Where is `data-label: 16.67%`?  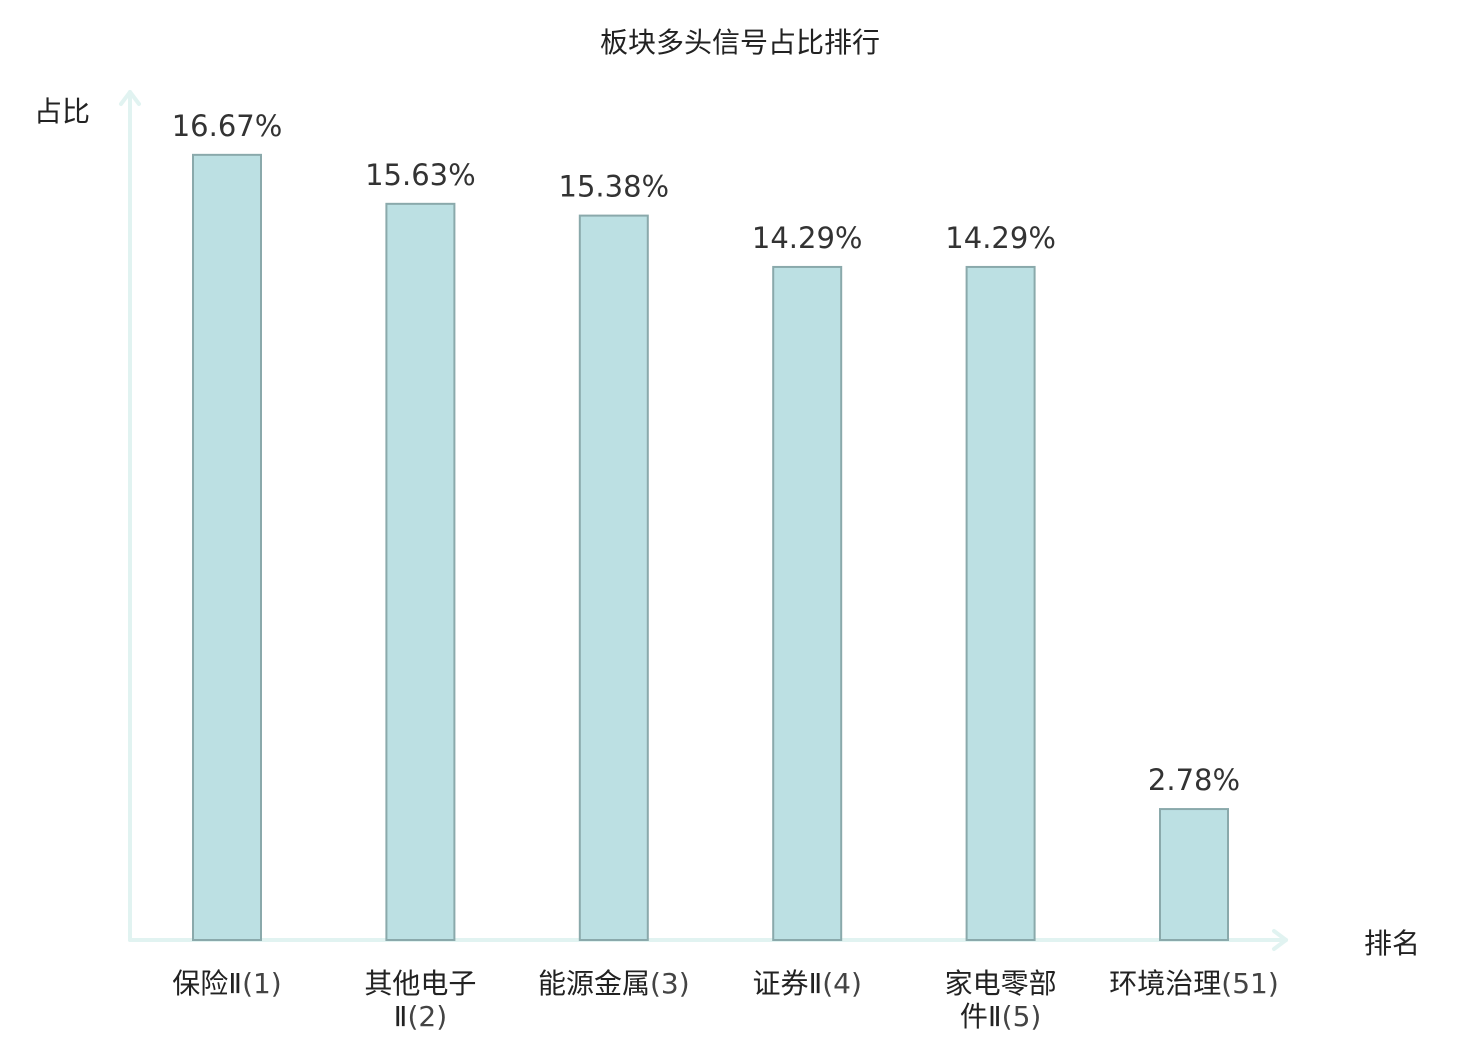 data-label: 16.67% is located at coordinates (227, 126).